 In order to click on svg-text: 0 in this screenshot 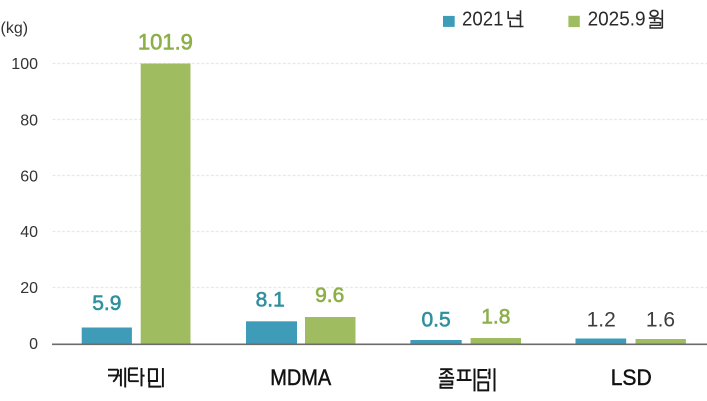, I will do `click(33, 344)`.